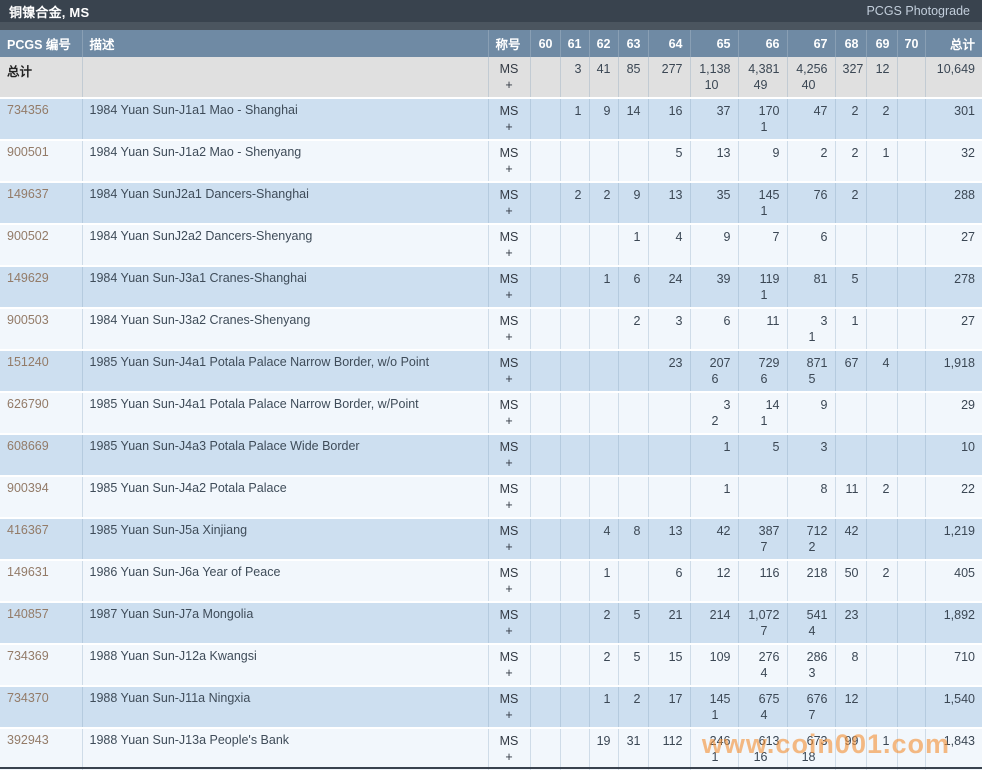  What do you see at coordinates (509, 379) in the screenshot?
I see `designation-plus: +` at bounding box center [509, 379].